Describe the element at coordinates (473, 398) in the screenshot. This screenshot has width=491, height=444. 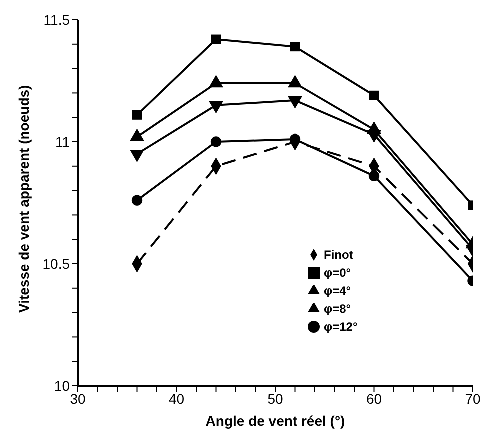
I see `x-tick-label: 70` at that location.